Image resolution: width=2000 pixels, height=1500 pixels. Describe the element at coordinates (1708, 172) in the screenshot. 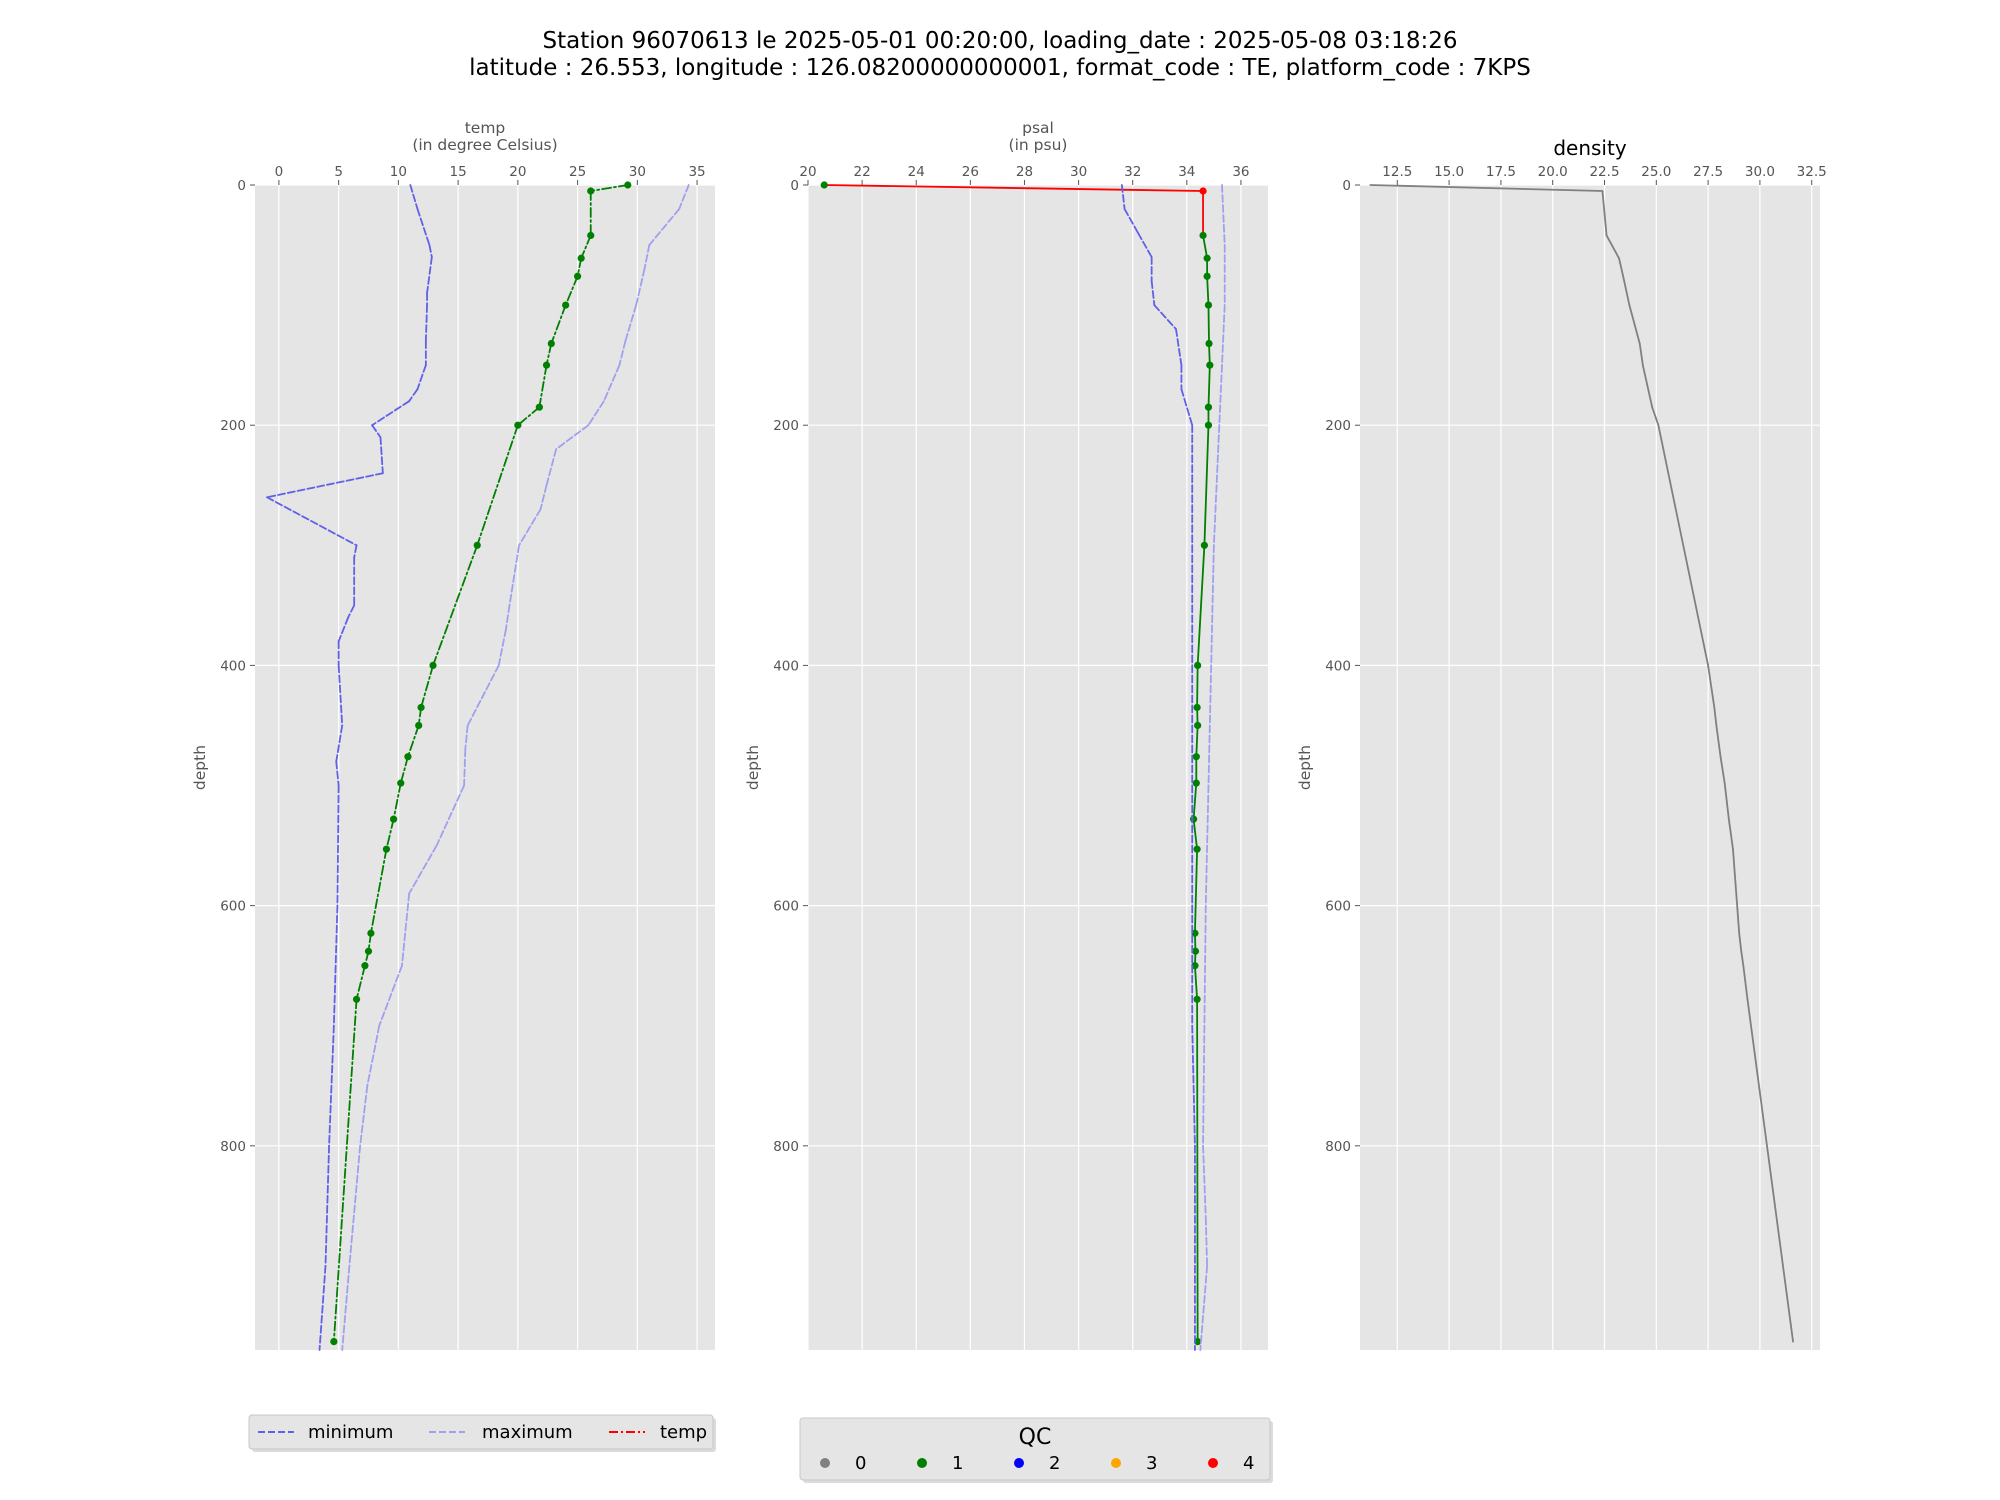

I see `x-tick-label: 27.5` at that location.